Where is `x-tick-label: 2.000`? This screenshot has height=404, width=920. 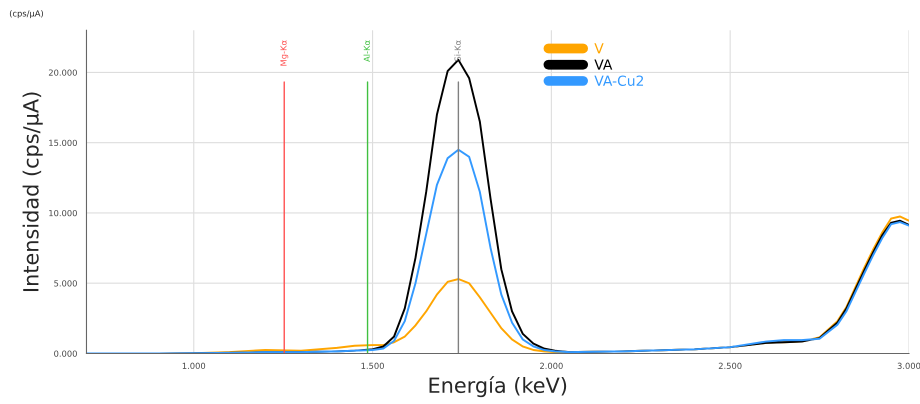 x-tick-label: 2.000 is located at coordinates (551, 365).